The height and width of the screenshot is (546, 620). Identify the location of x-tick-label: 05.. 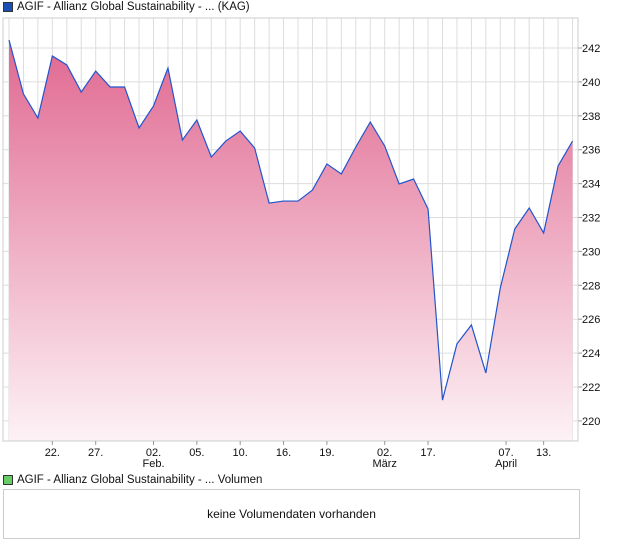
(196, 453).